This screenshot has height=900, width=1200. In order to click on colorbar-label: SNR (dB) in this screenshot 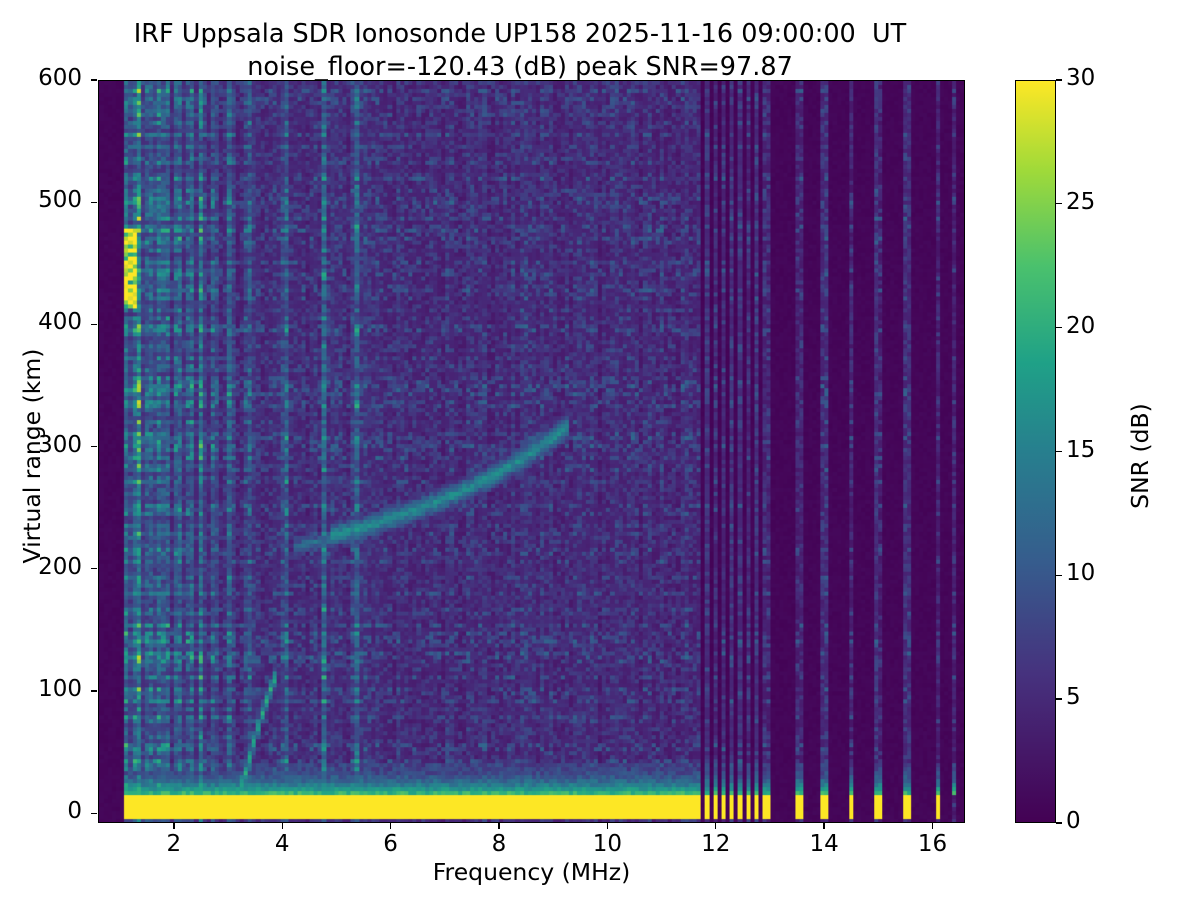, I will do `click(1140, 456)`.